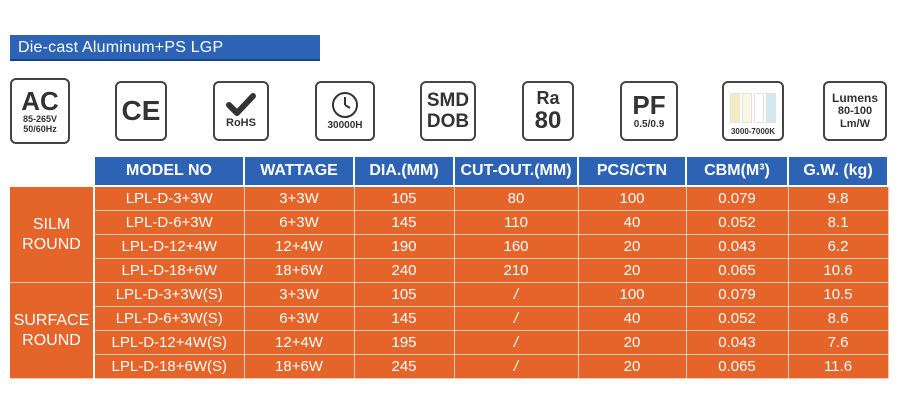  I want to click on lumens-label: Lumens, so click(854, 98).